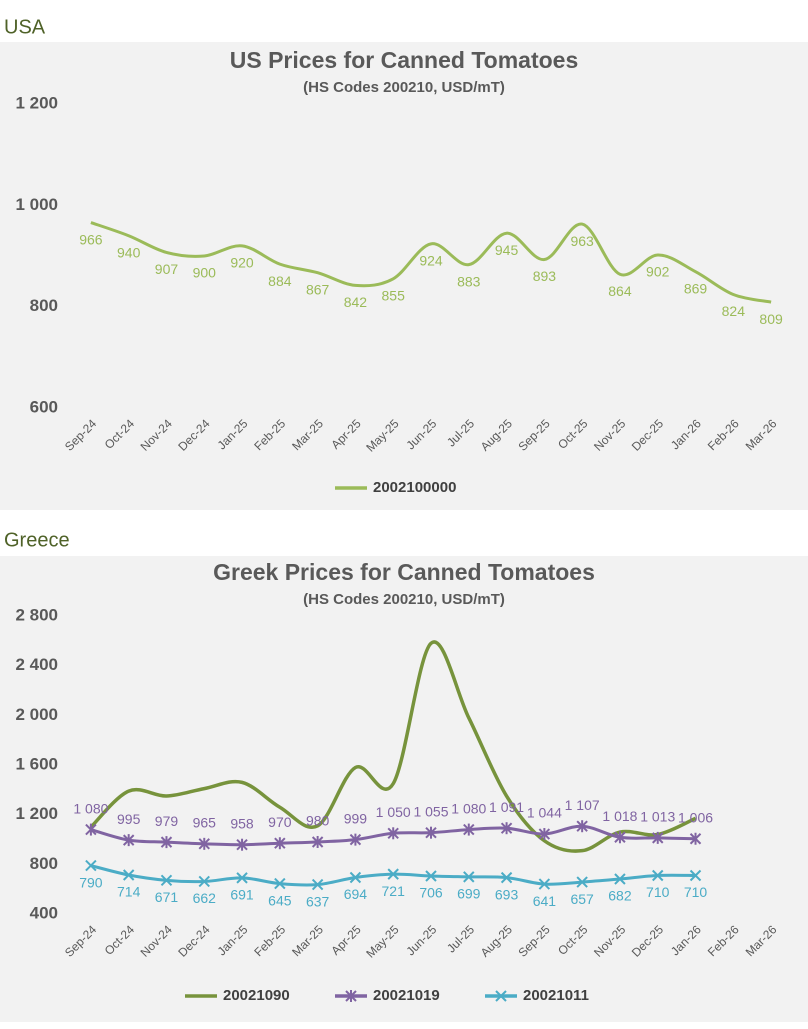  I want to click on chart-title: Greek Prices for Canned Tomatoes, so click(404, 572).